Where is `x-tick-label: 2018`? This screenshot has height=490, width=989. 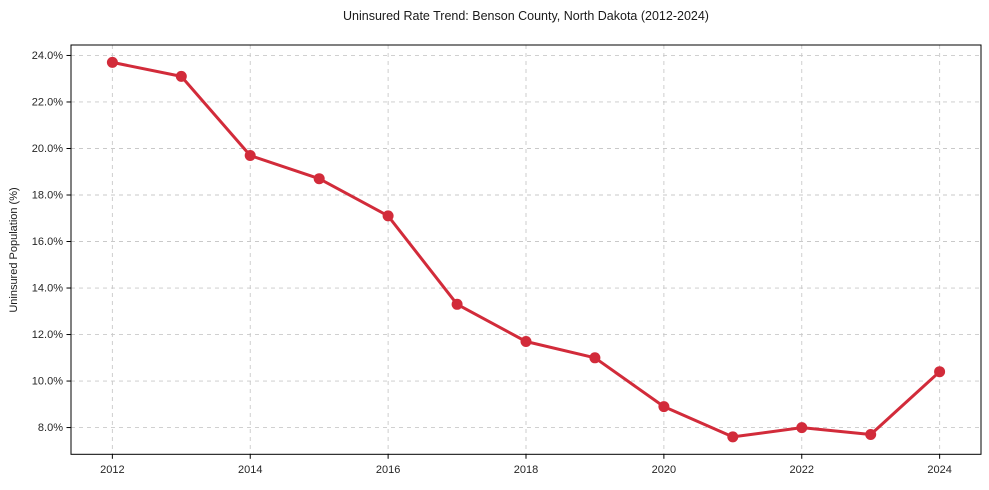
x-tick-label: 2018 is located at coordinates (526, 470).